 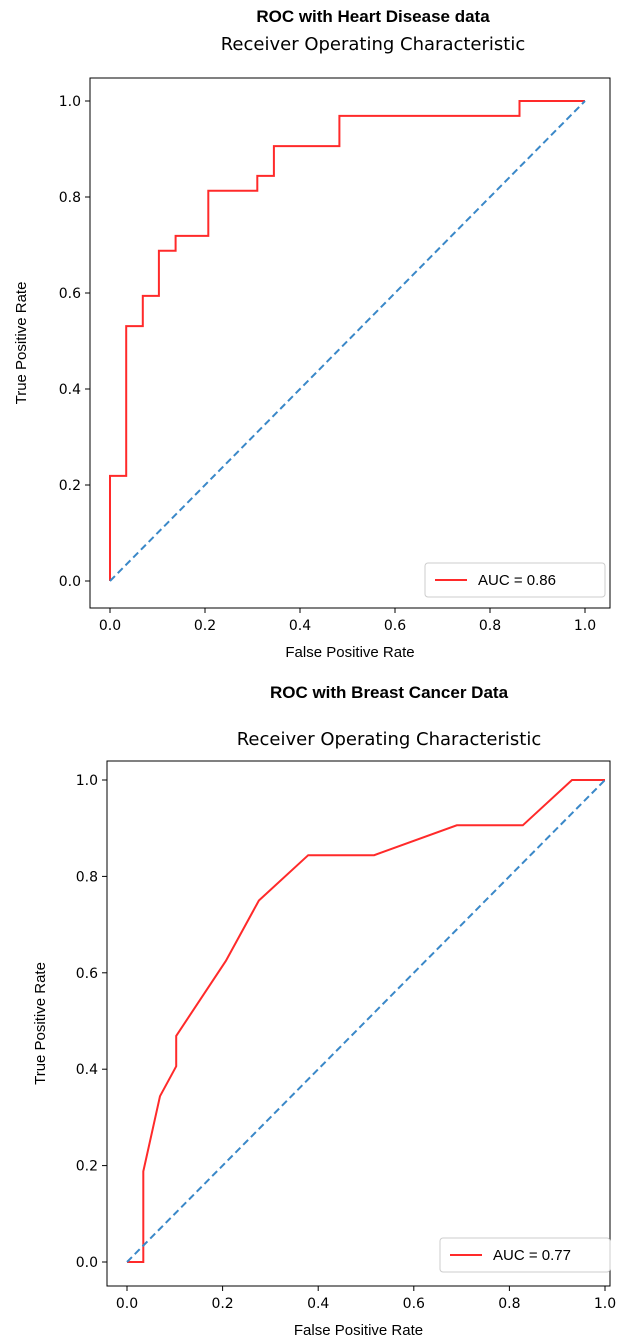 What do you see at coordinates (373, 16) in the screenshot?
I see `chart-suptitle: ROC with Heart Disease data` at bounding box center [373, 16].